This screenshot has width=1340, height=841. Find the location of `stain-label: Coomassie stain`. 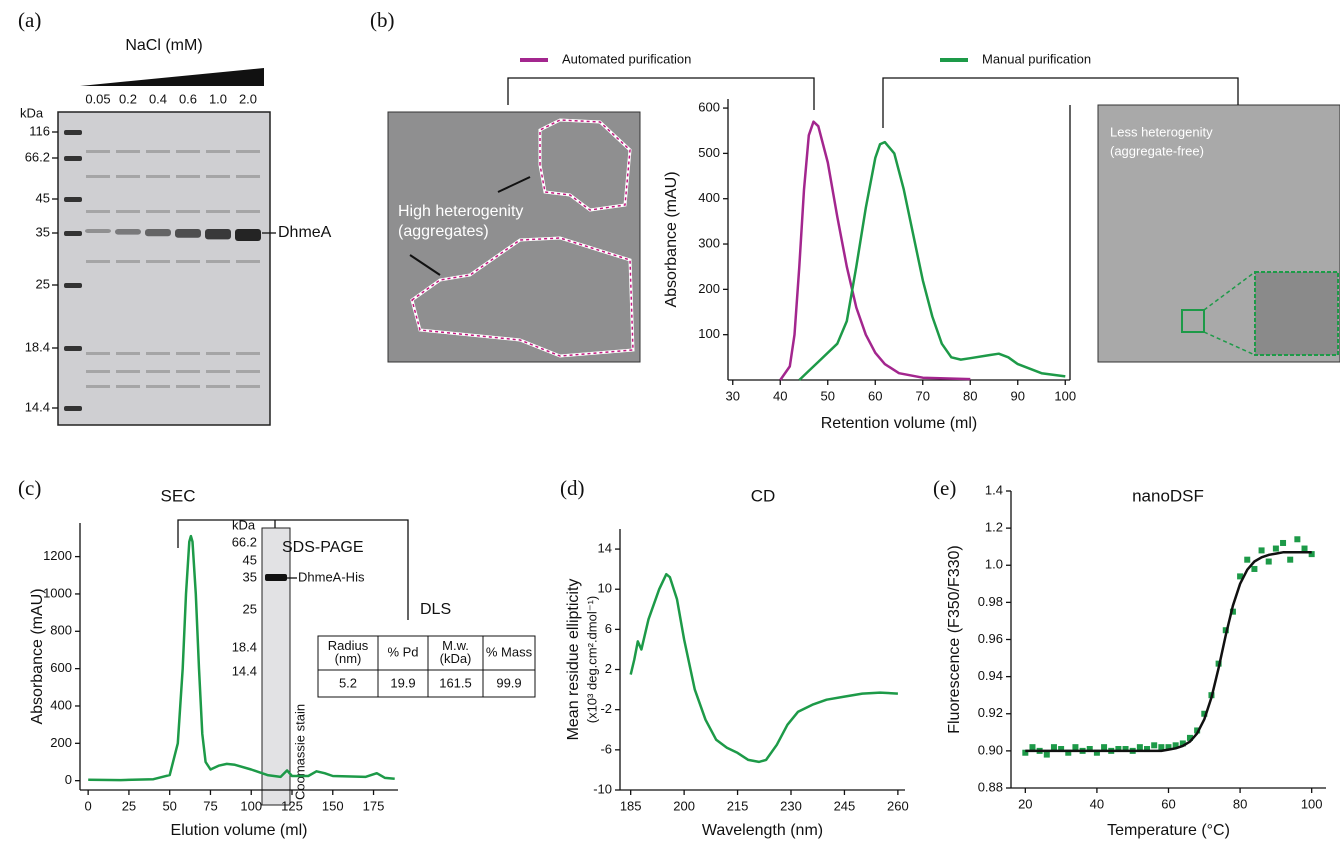

stain-label: Coomassie stain is located at coordinates (299, 752).